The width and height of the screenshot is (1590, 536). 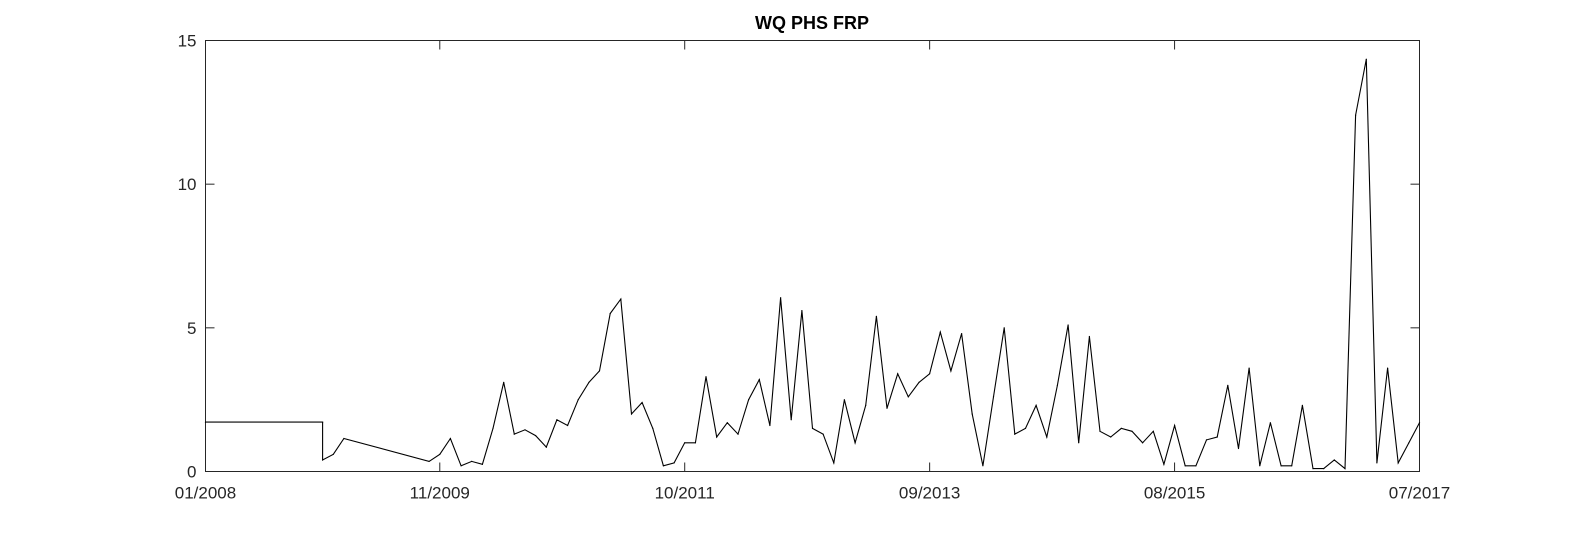 What do you see at coordinates (191, 328) in the screenshot?
I see `y-tick-label: 5` at bounding box center [191, 328].